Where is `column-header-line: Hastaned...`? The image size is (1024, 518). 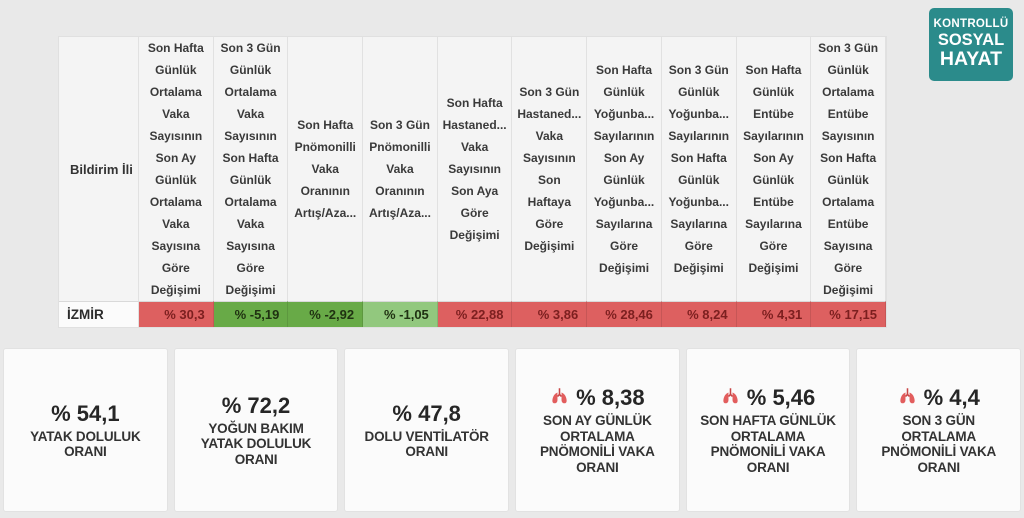 column-header-line: Hastaned... is located at coordinates (474, 125).